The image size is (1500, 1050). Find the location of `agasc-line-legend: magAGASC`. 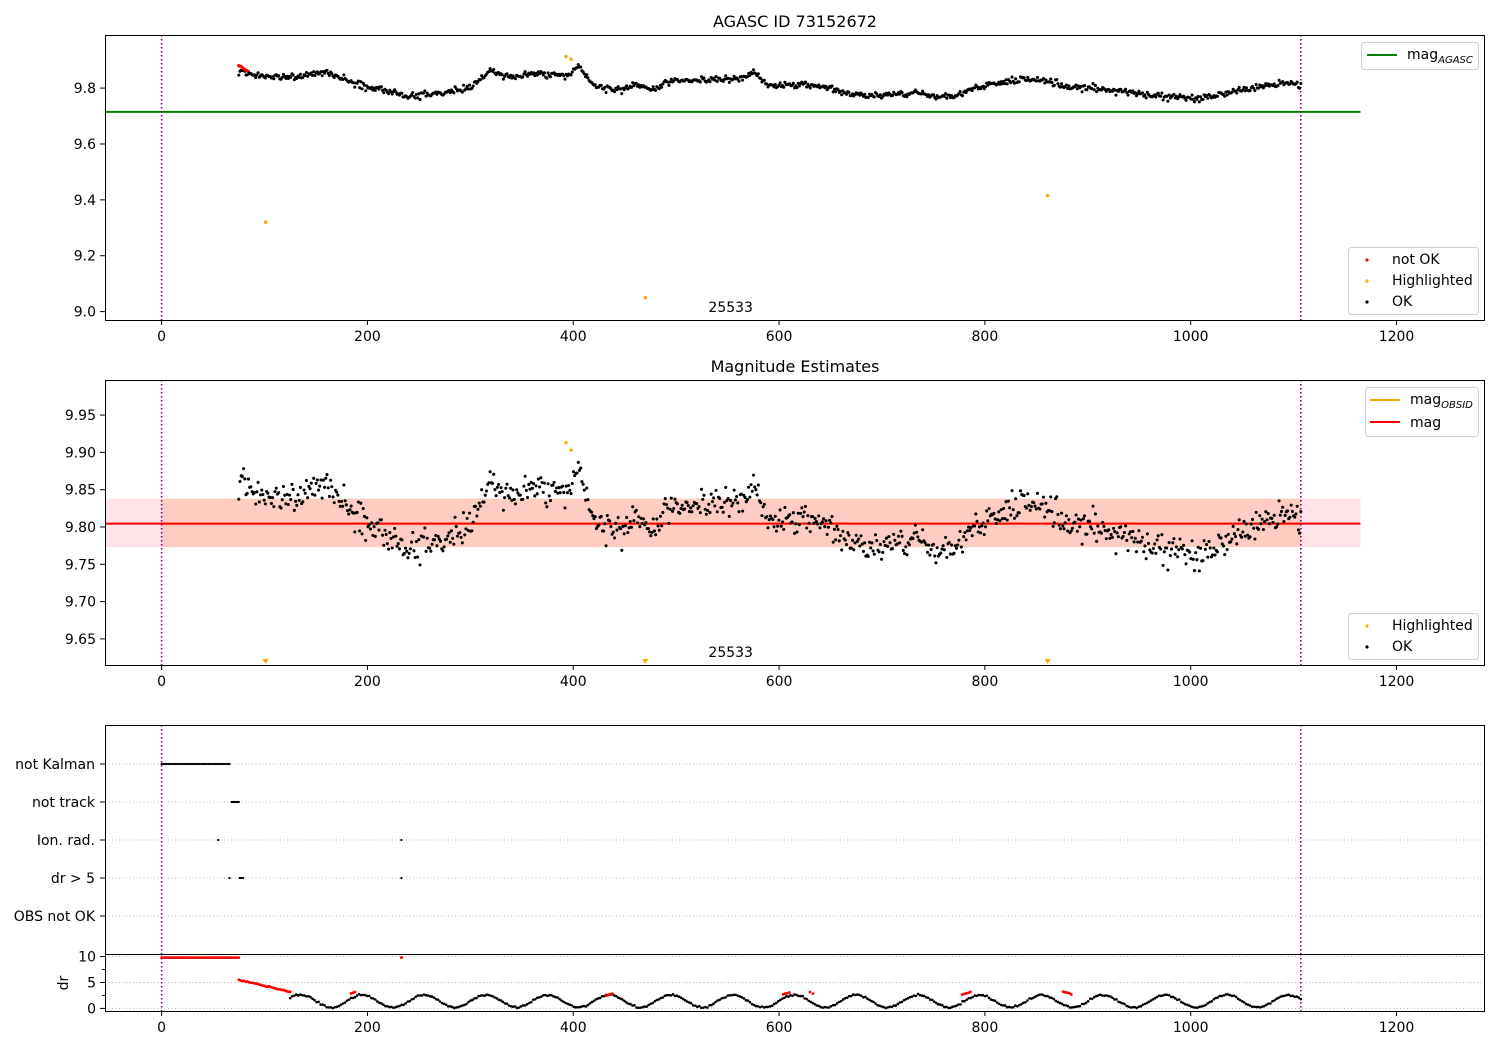

agasc-line-legend: magAGASC is located at coordinates (1420, 56).